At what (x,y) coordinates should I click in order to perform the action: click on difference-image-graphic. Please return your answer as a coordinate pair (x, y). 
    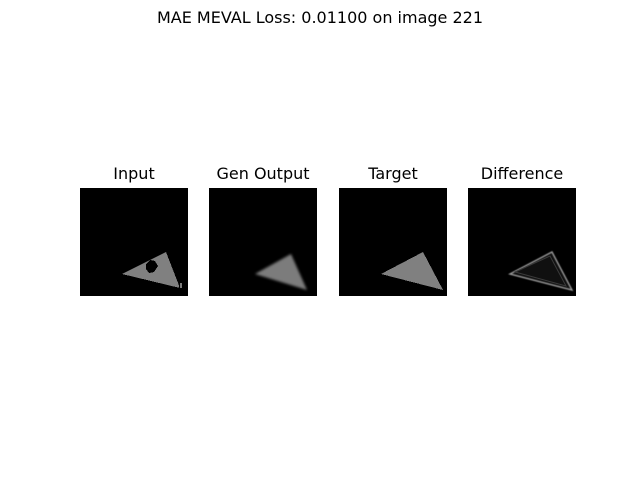
    Looking at the image, I should click on (522, 242).